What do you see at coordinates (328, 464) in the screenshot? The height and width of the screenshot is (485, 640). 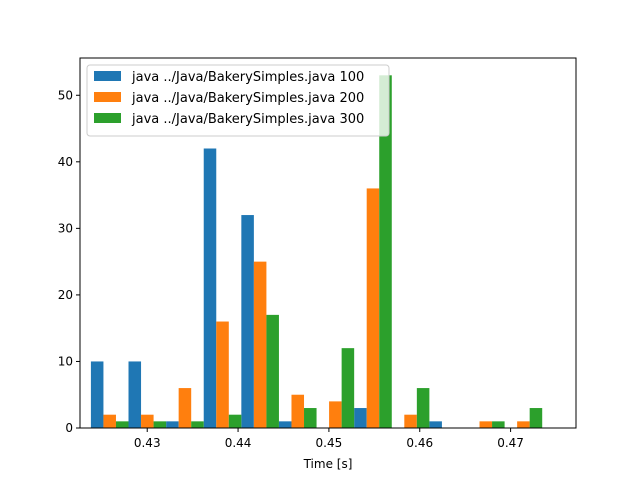 I see `x-axis-label: Time [s]` at bounding box center [328, 464].